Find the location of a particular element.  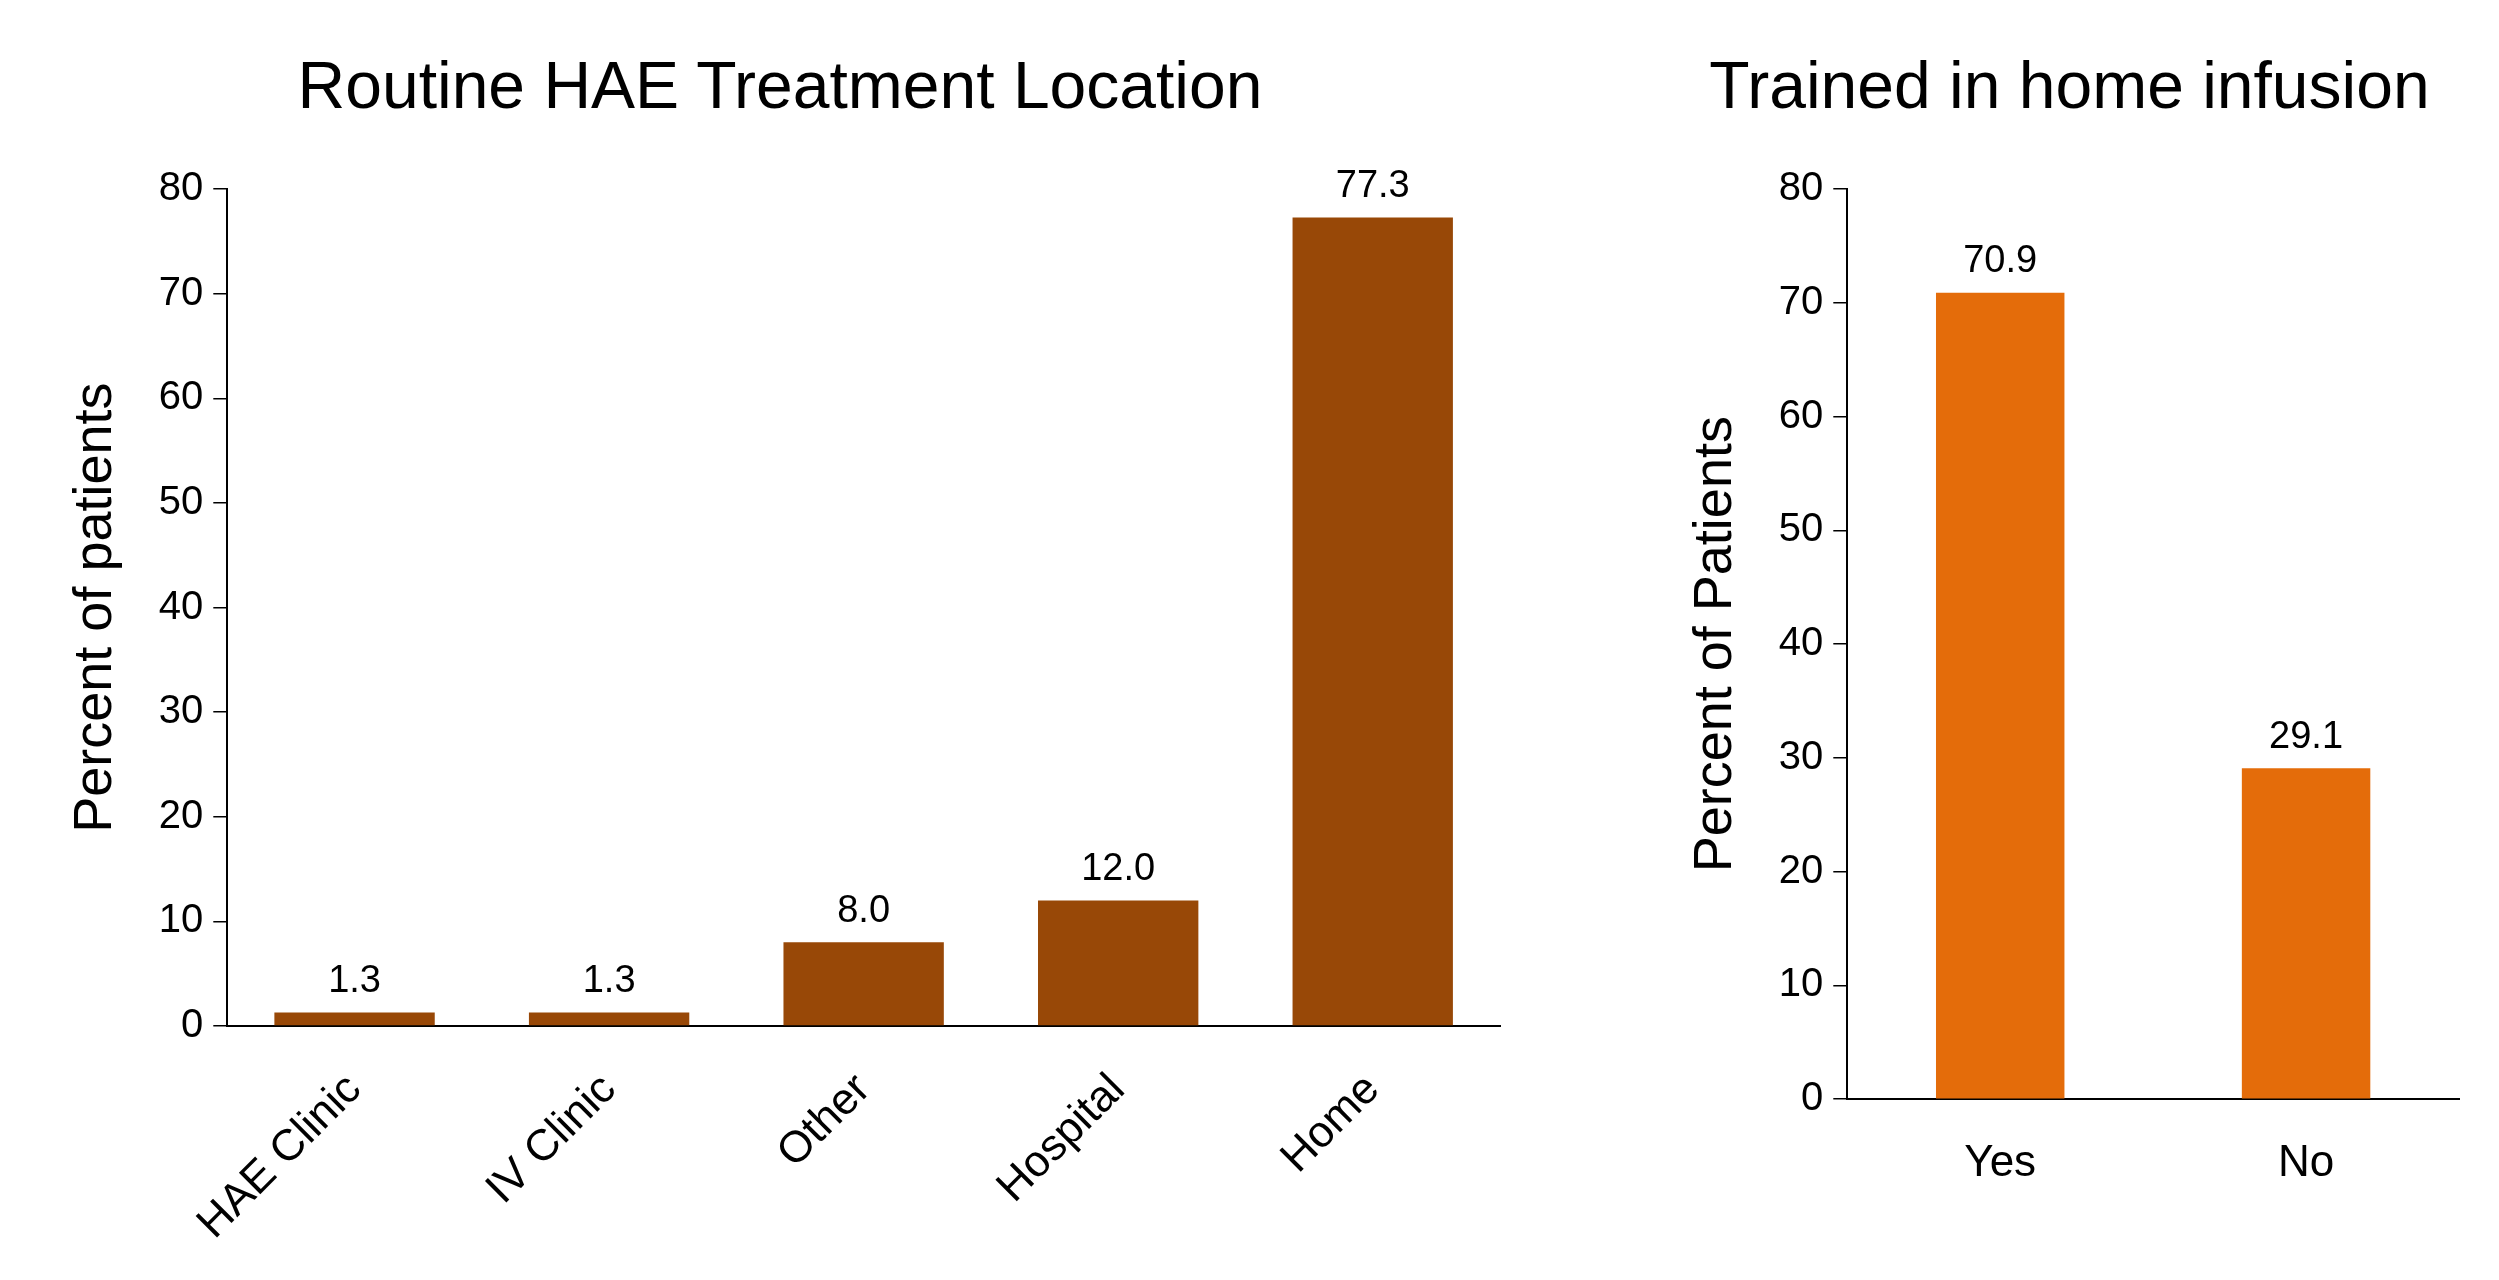

data-label: 29.1 is located at coordinates (2306, 734).